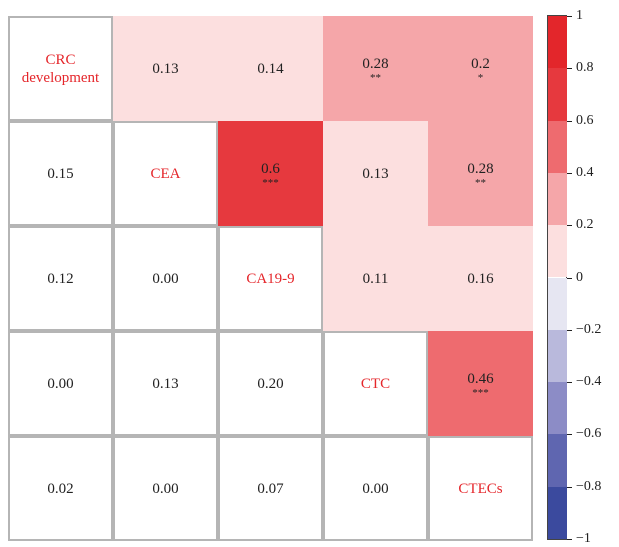 Image resolution: width=619 pixels, height=547 pixels. I want to click on value-cell: 0.20, so click(270, 383).